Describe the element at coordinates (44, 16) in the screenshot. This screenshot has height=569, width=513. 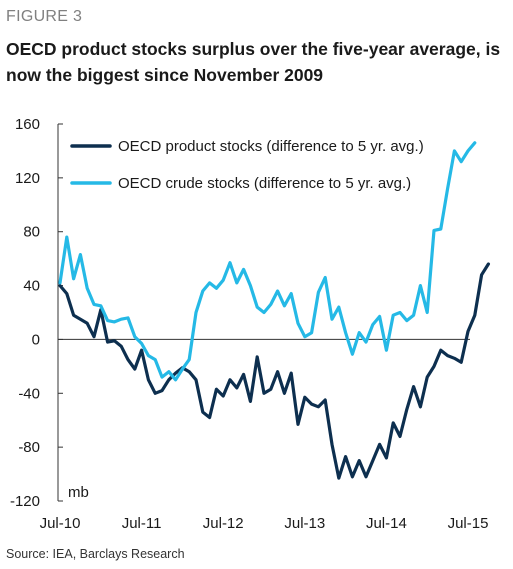
I see `figure-label: FIGURE 3` at that location.